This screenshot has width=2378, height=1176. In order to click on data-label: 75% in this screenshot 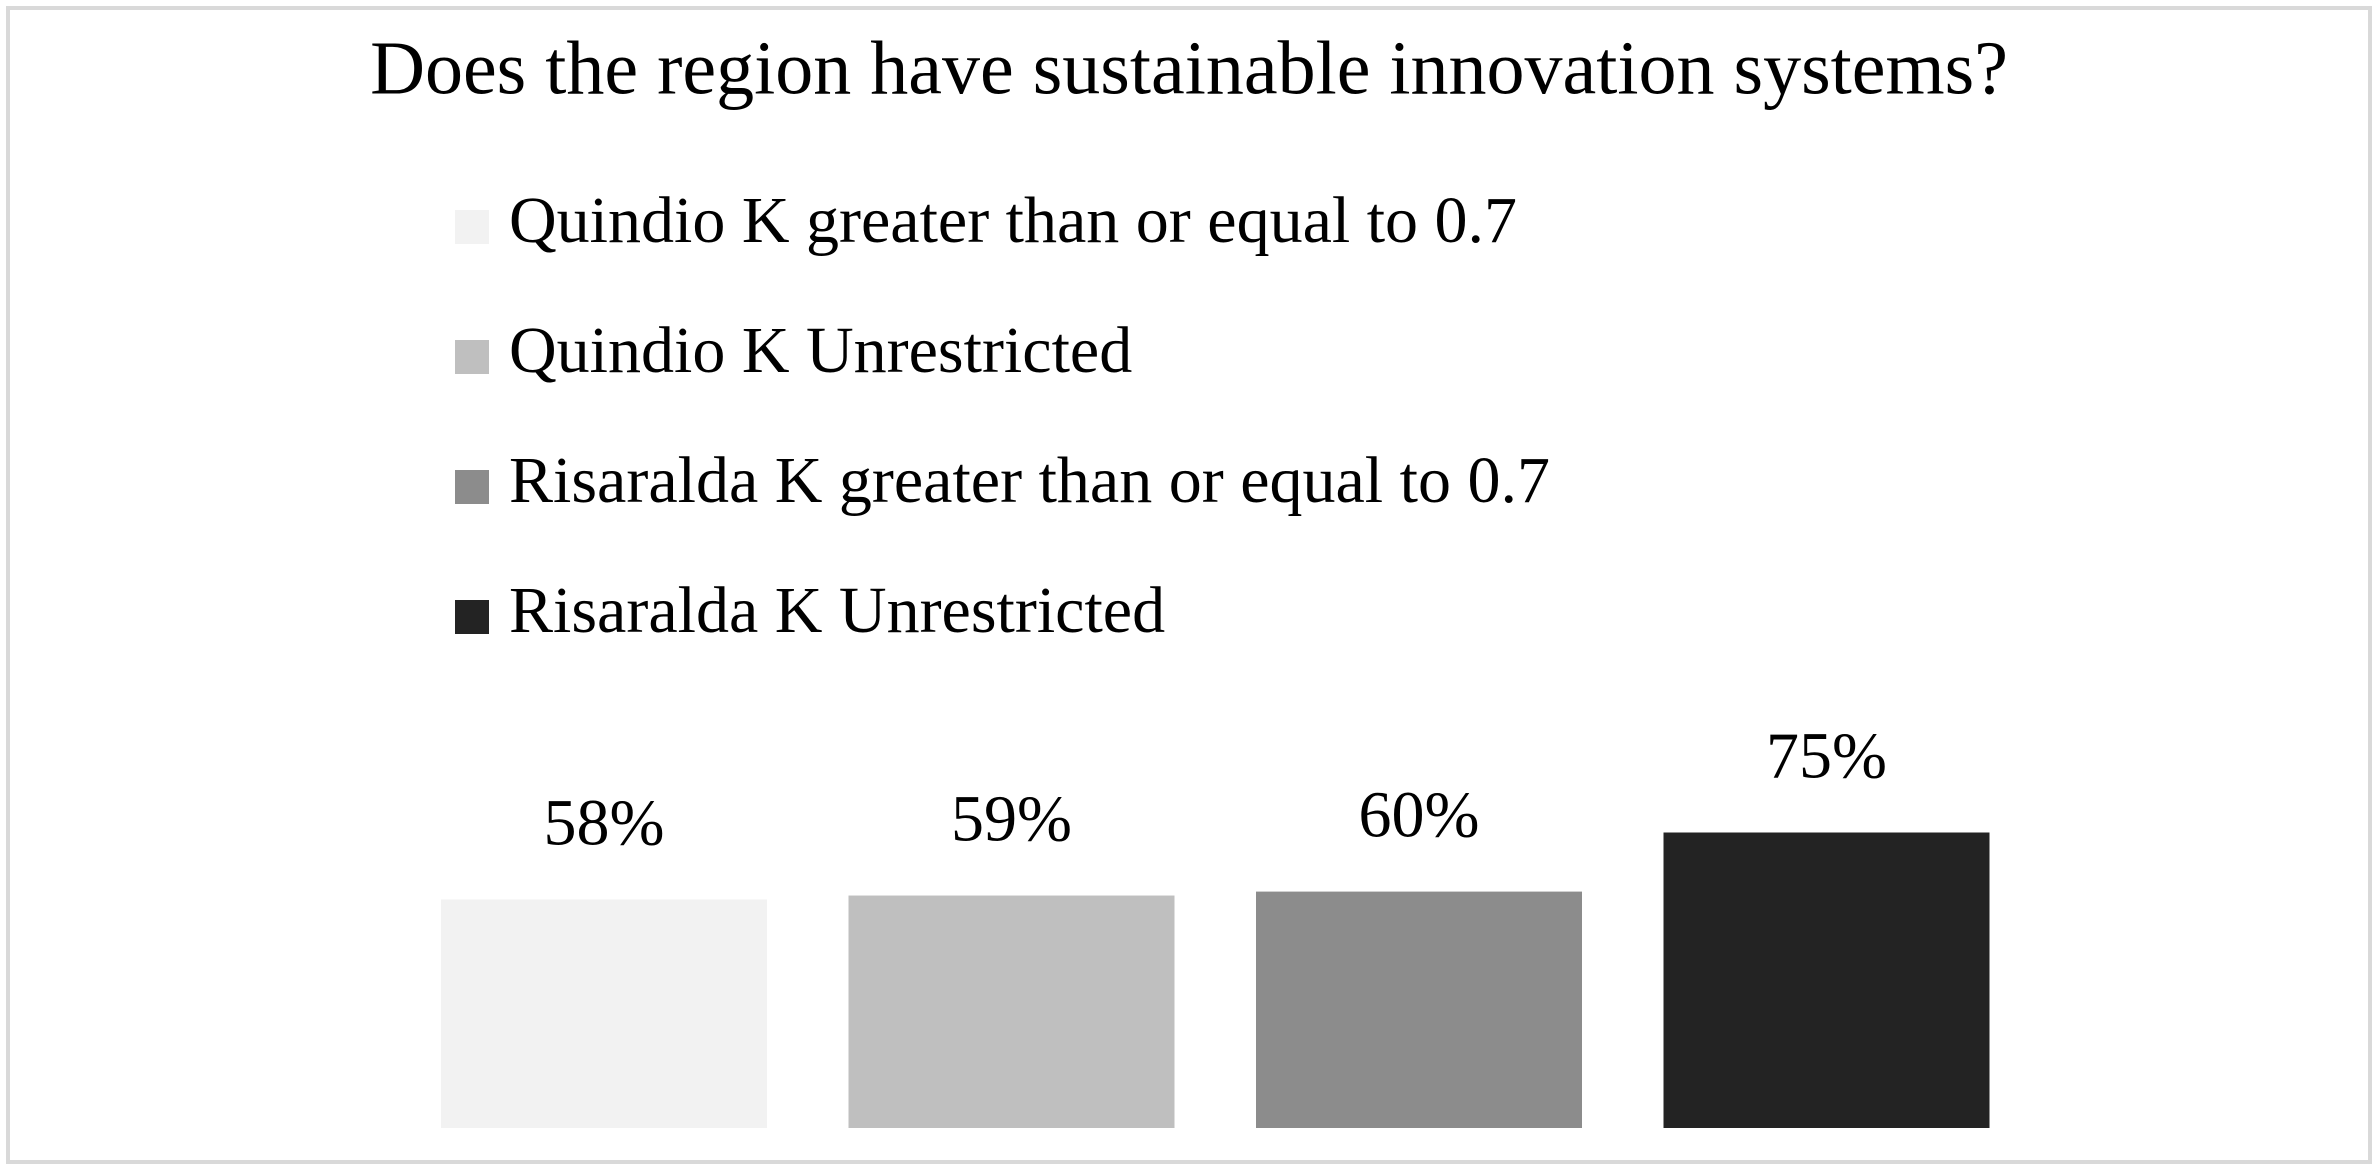, I will do `click(1826, 756)`.